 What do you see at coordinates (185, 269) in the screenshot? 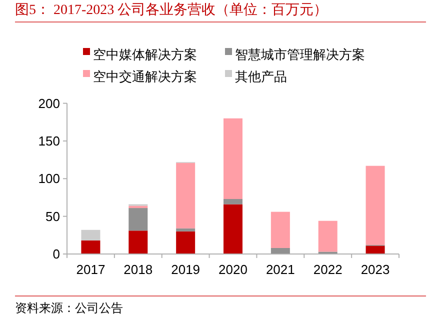
I see `x-tick-label: 2019` at bounding box center [185, 269].